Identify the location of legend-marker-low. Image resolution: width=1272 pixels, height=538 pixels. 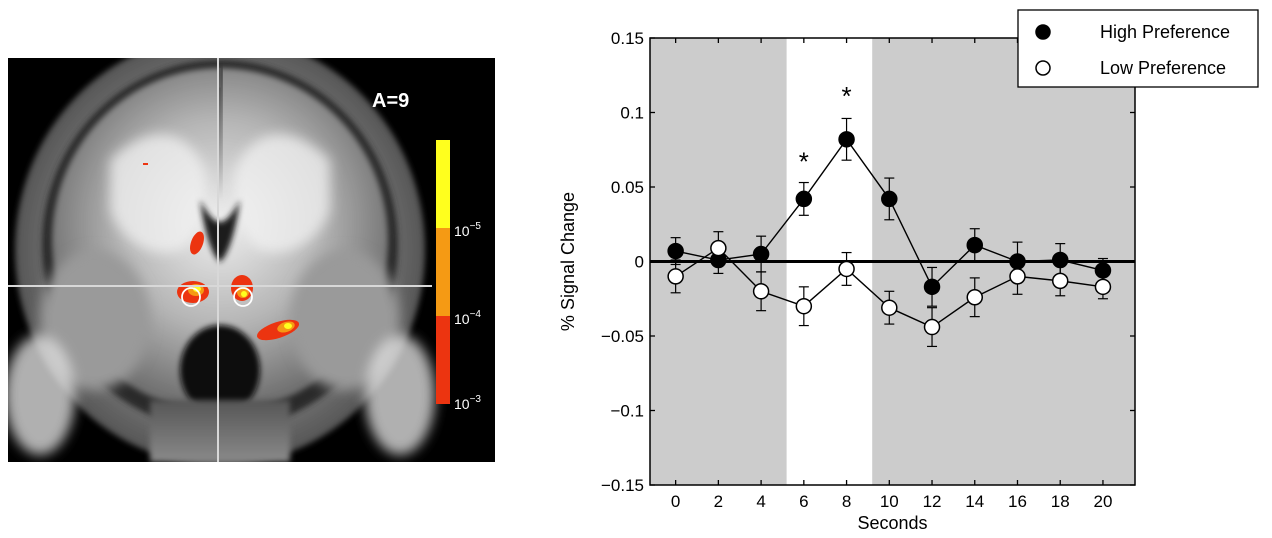
(1043, 68).